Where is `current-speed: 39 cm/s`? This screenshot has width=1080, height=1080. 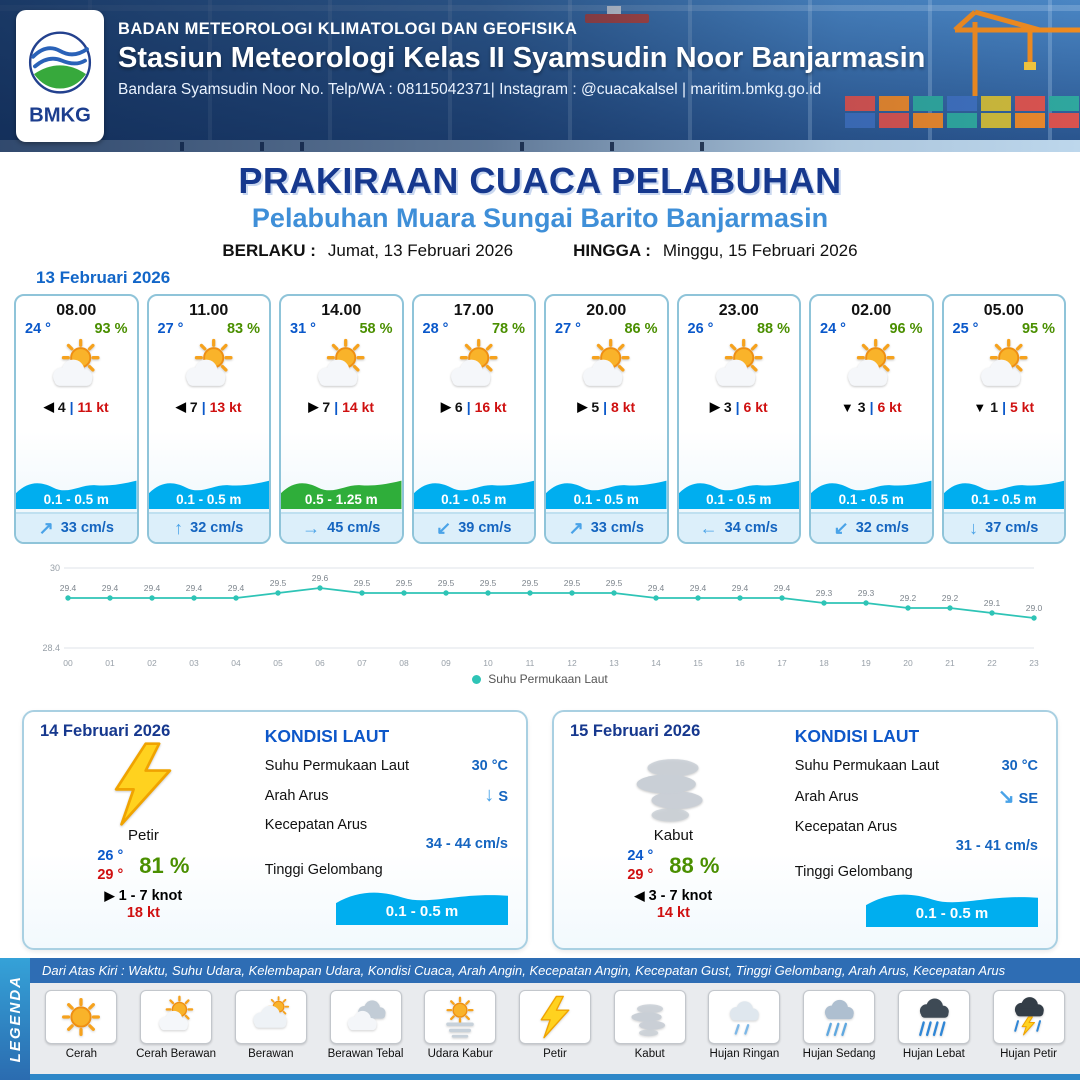 current-speed: 39 cm/s is located at coordinates (485, 528).